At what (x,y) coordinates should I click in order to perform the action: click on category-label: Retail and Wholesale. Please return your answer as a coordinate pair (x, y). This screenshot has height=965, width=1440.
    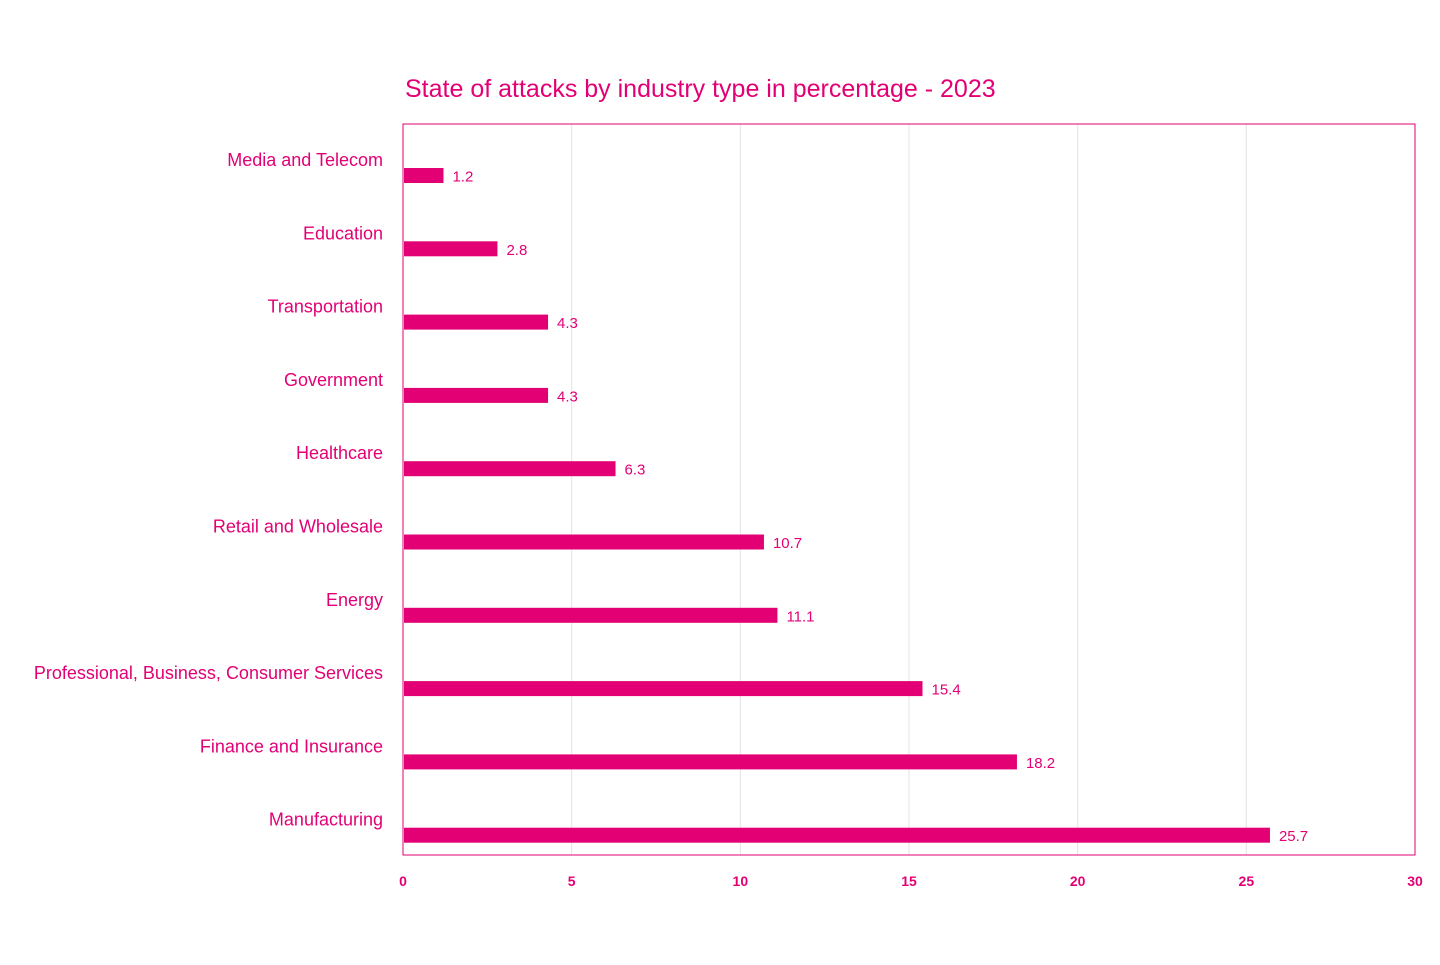
    Looking at the image, I should click on (298, 527).